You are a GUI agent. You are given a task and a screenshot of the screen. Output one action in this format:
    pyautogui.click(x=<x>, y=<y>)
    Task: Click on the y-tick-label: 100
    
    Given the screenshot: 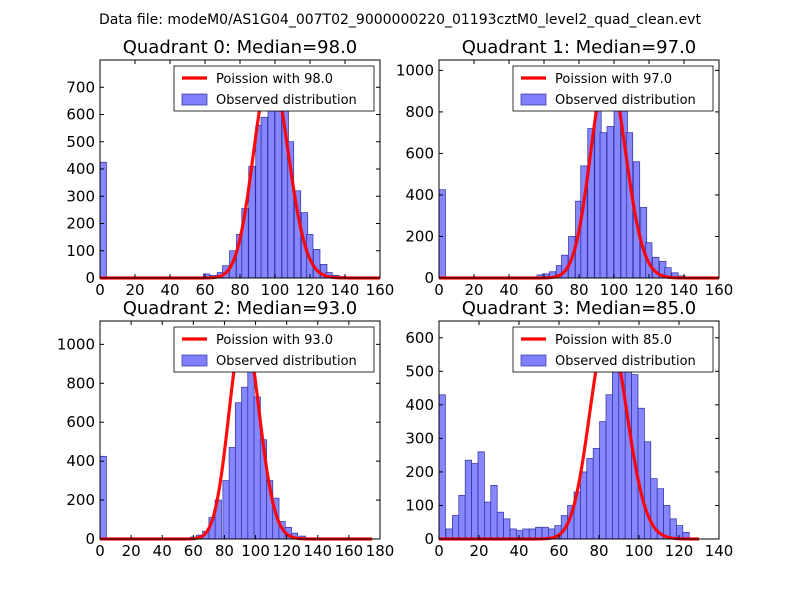 What is the action you would take?
    pyautogui.click(x=419, y=505)
    